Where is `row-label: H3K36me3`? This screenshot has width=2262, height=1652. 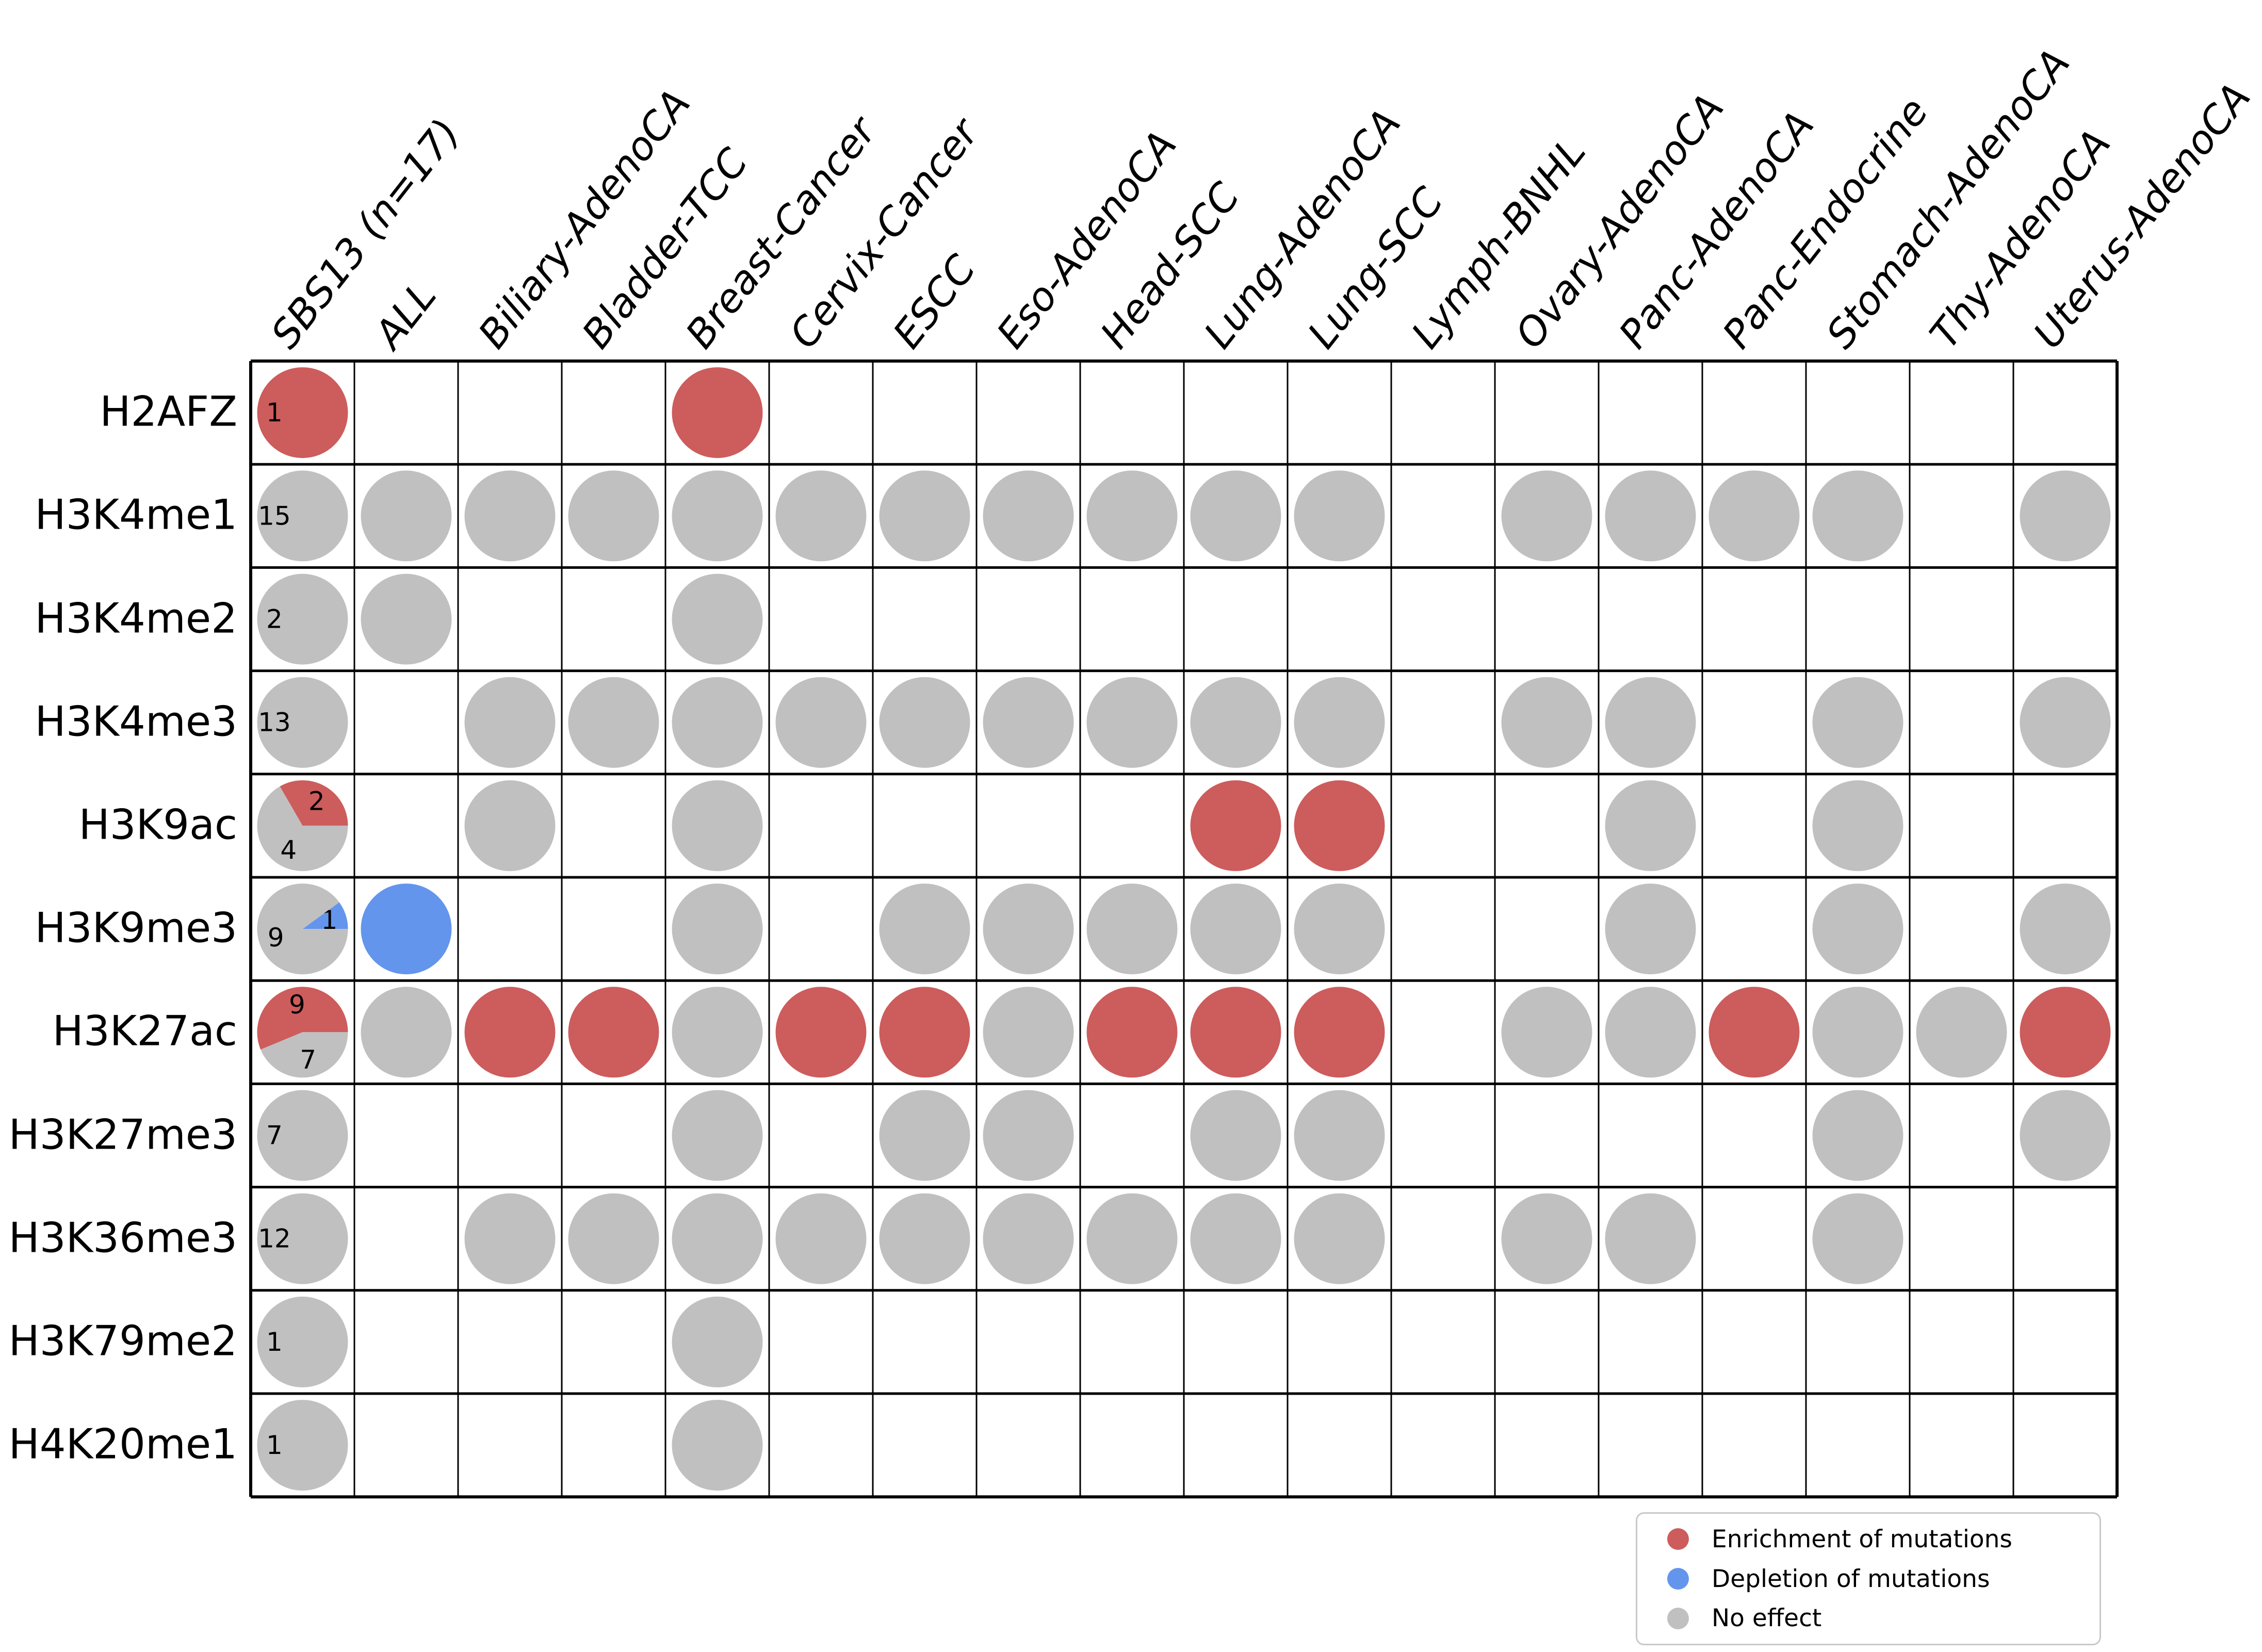 row-label: H3K36me3 is located at coordinates (122, 1238).